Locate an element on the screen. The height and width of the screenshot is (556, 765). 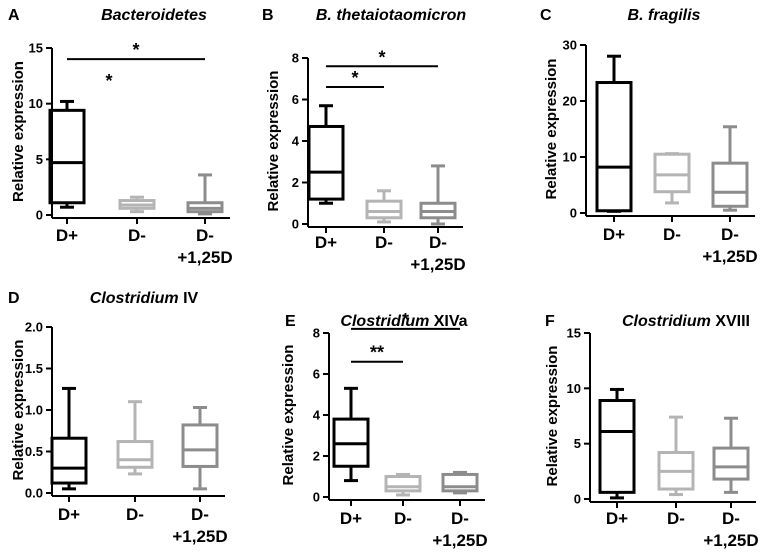
panel-label: F is located at coordinates (550, 321).